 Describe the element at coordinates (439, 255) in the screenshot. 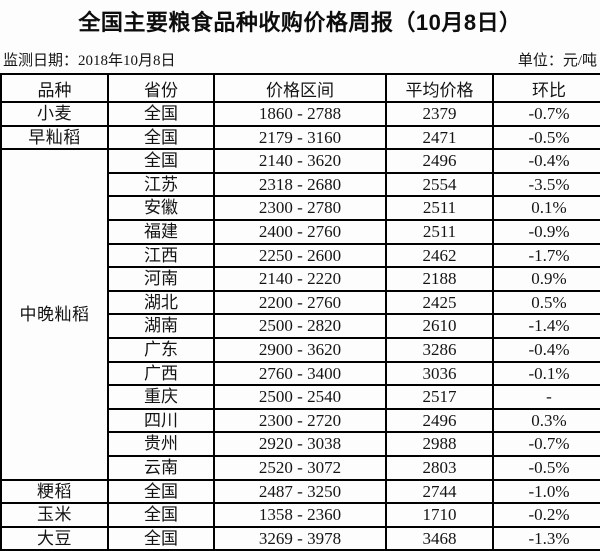

I see `avg-price-cell: 2462` at that location.